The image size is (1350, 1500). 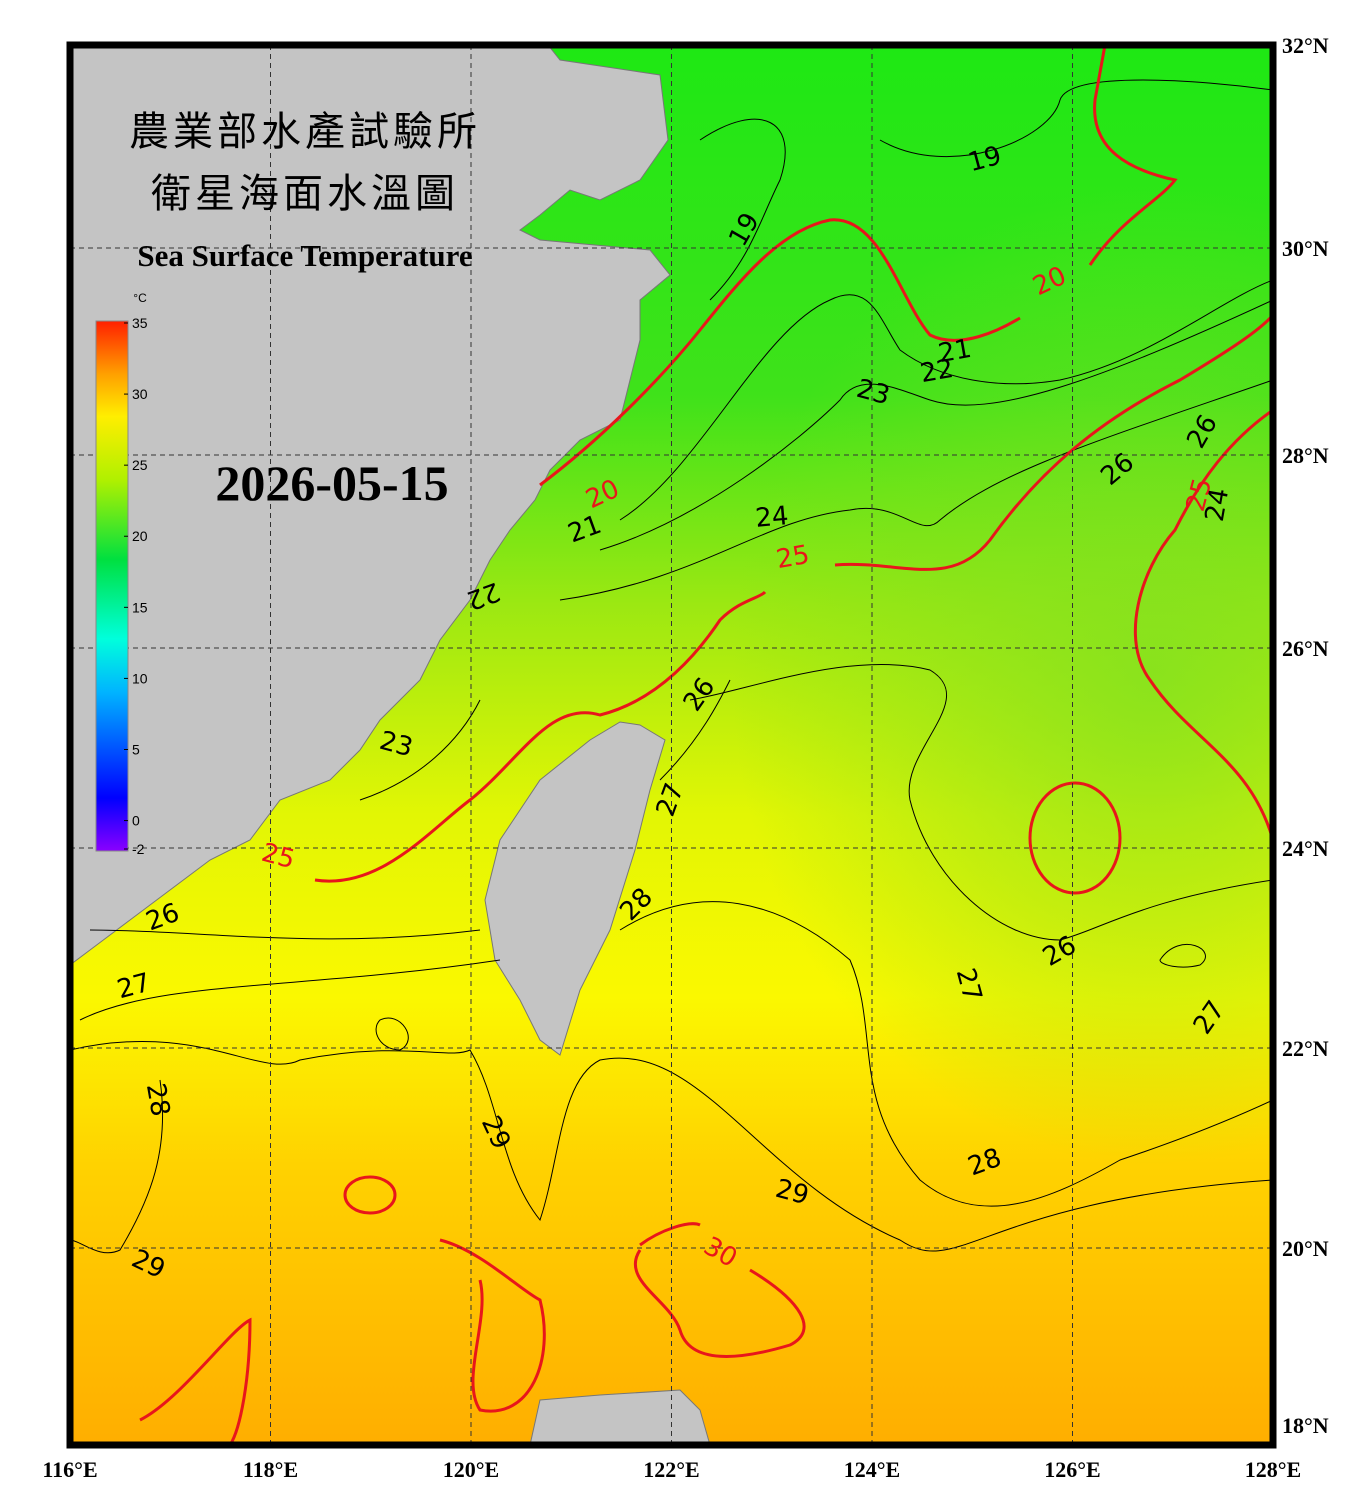 I want to click on lat-label: 22°N, so click(x=1305, y=1048).